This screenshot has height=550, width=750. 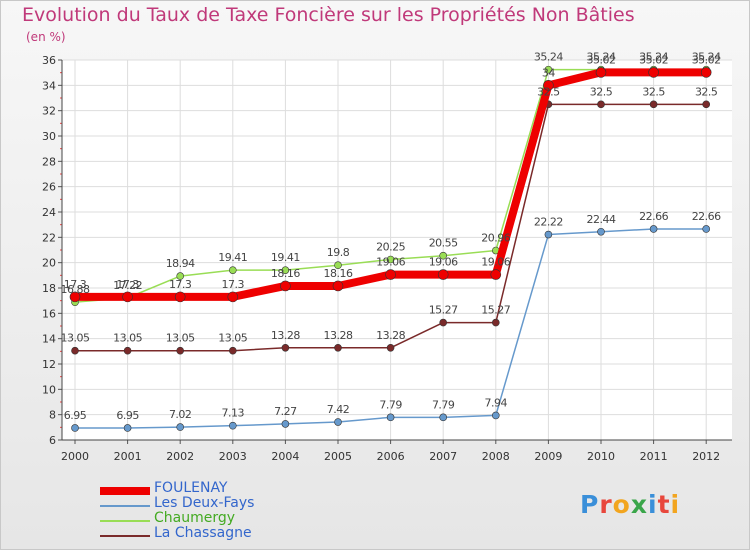 What do you see at coordinates (601, 219) in the screenshot?
I see `data-label: 22.44` at bounding box center [601, 219].